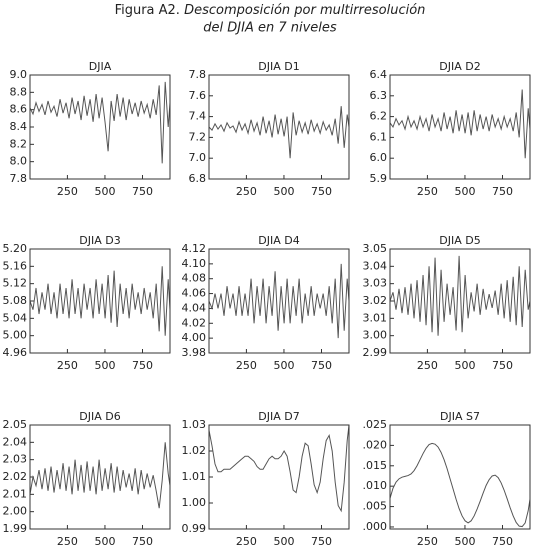  I want to click on y-tick-label: 3.01, so click(375, 317).